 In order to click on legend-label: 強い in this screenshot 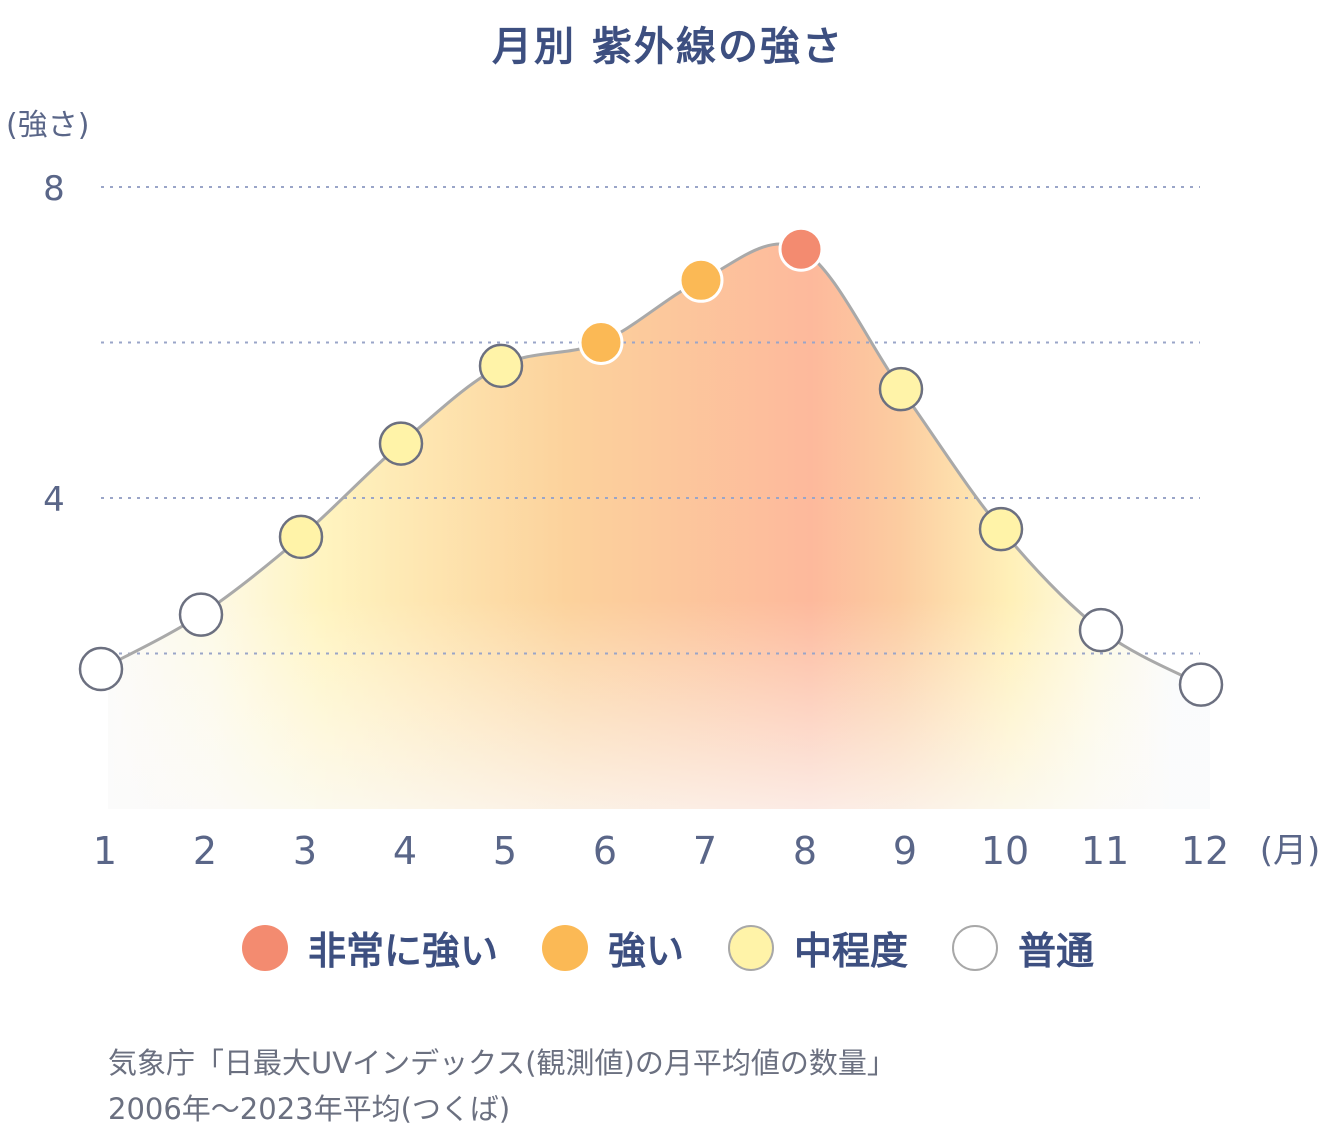, I will do `click(645, 951)`.